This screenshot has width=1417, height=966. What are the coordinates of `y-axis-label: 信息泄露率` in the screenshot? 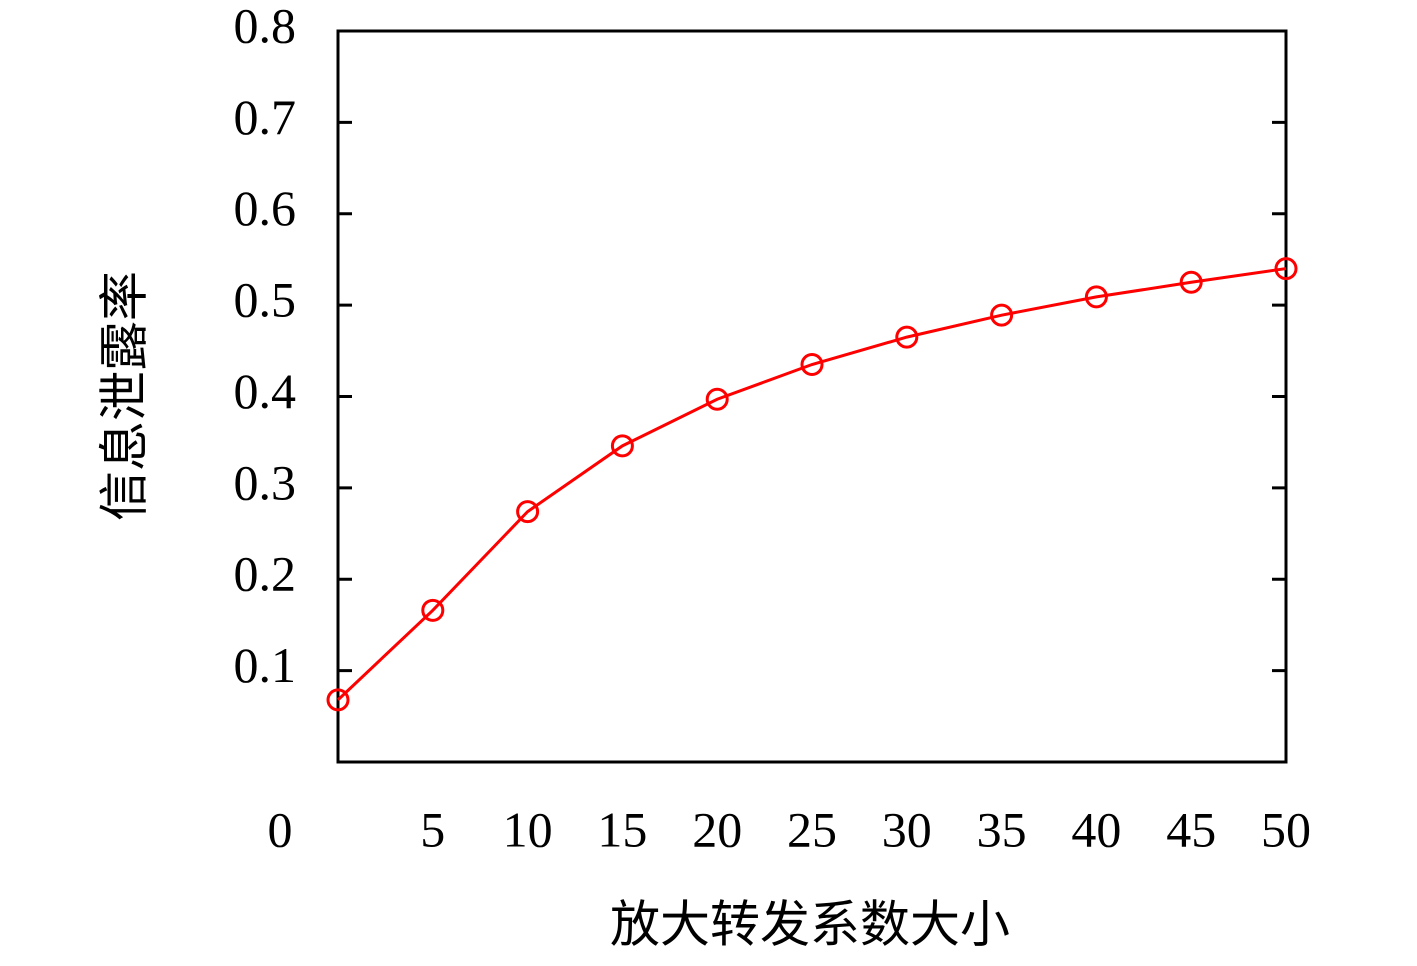 It's located at (124, 396).